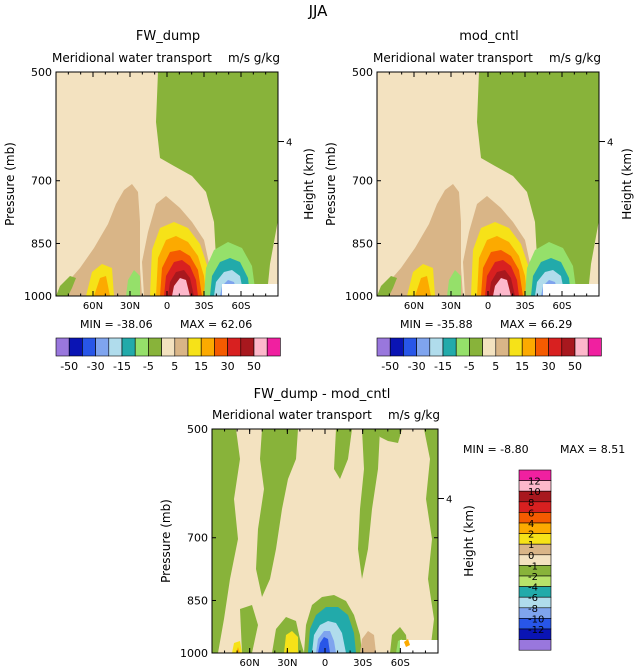  I want to click on colorbar-label: 15, so click(522, 366).